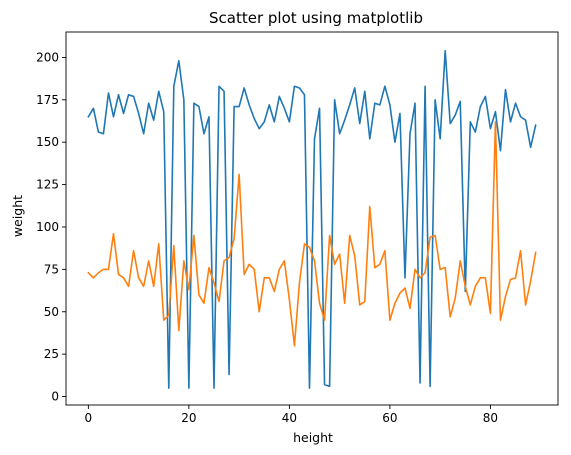  What do you see at coordinates (188, 418) in the screenshot?
I see `x-tick-label: 20` at bounding box center [188, 418].